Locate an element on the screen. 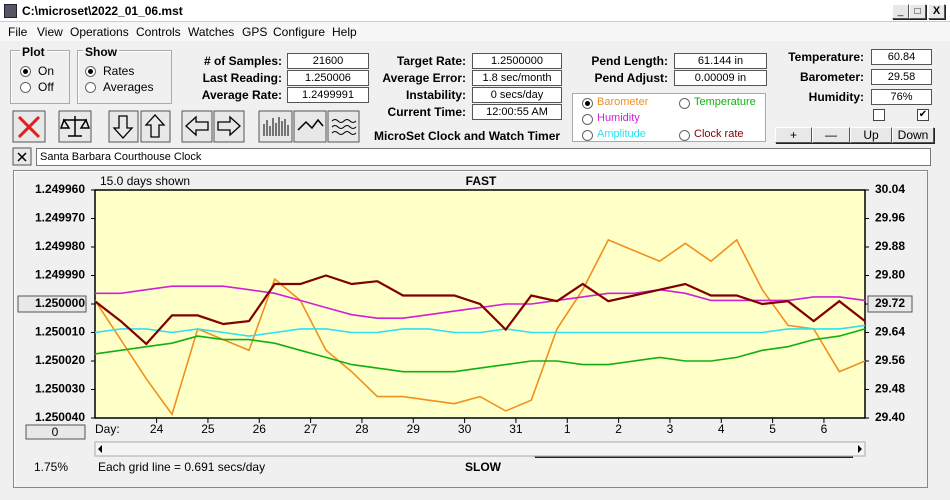 This screenshot has height=500, width=950. field-value: 1.2499991 is located at coordinates (328, 95).